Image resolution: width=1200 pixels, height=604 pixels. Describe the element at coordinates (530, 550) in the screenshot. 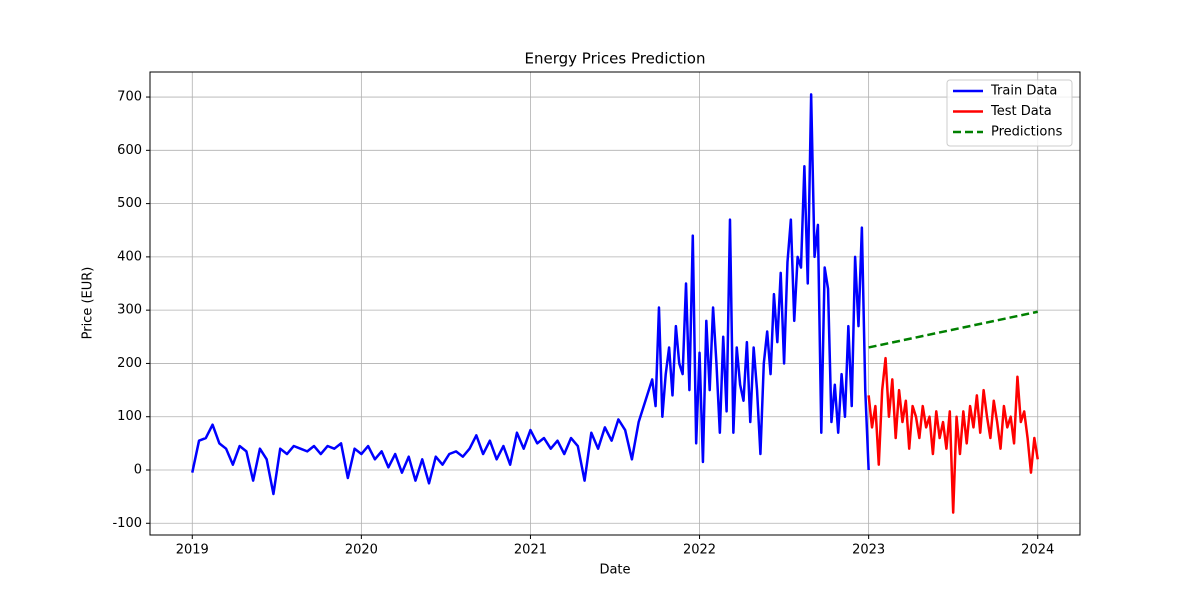

I see `x-tick-label: 2021` at that location.